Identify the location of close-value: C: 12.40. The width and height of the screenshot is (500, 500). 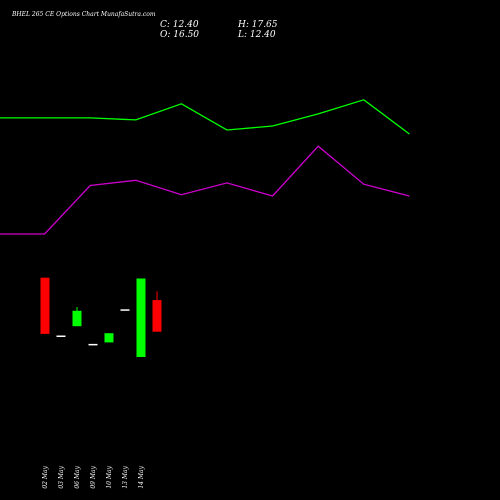
(179, 25).